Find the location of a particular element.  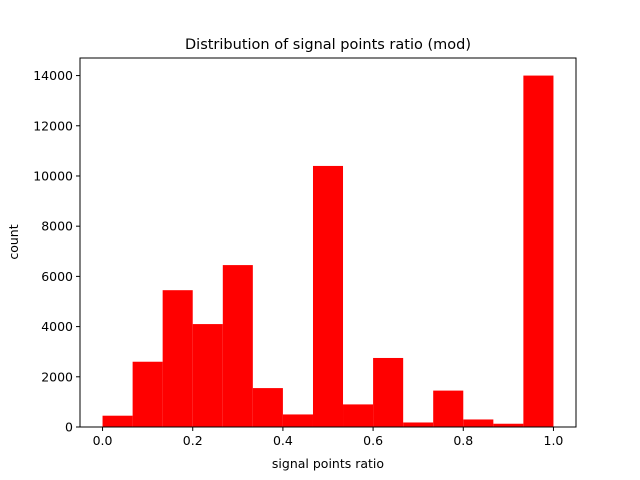

y-tick-label: 8000 is located at coordinates (57, 226).